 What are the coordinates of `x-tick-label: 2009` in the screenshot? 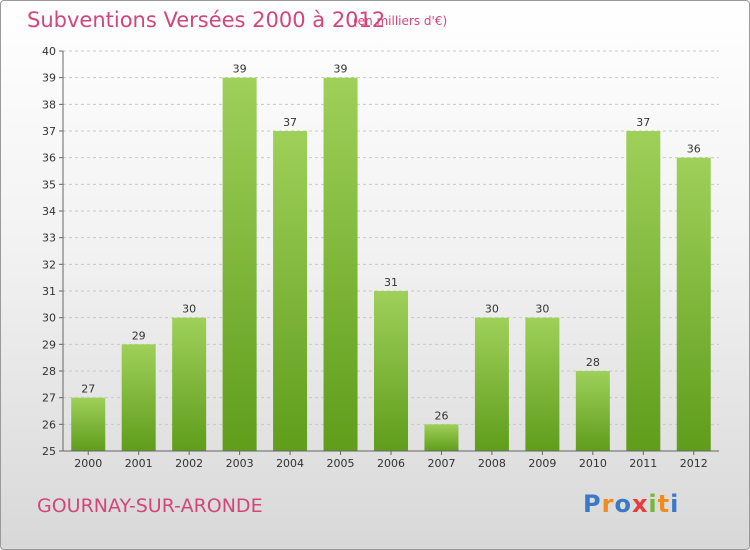 It's located at (542, 463).